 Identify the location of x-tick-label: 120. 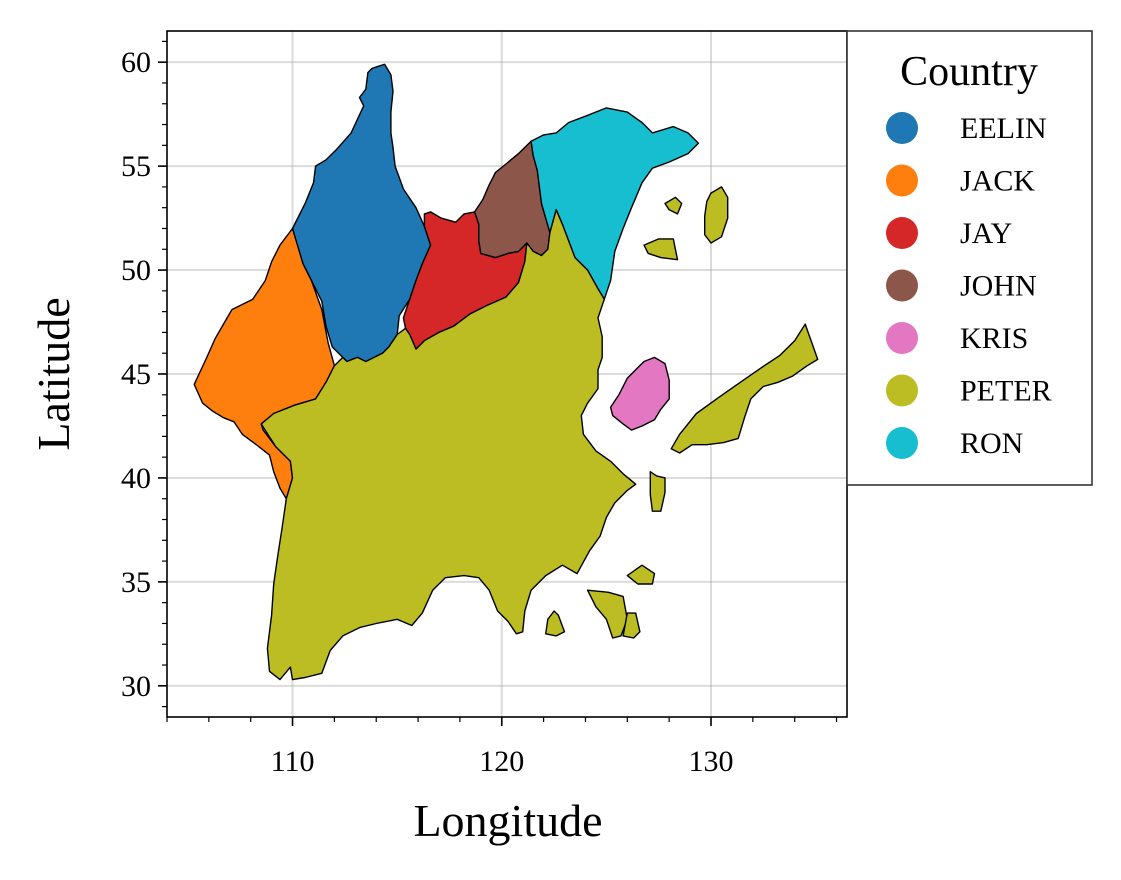
(501, 761).